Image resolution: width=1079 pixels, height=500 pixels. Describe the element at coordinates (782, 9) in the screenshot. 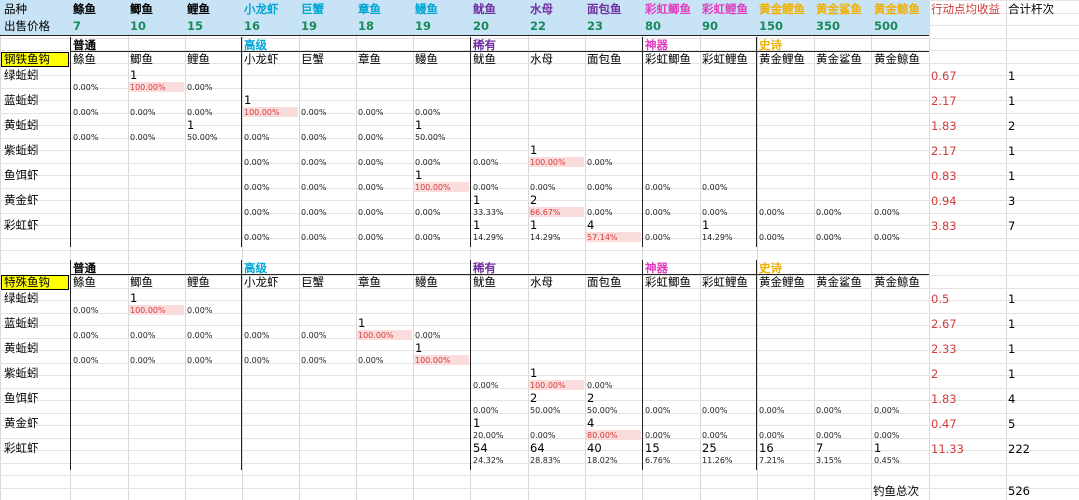

I see `header-fish-name: 黄金鲤鱼` at that location.